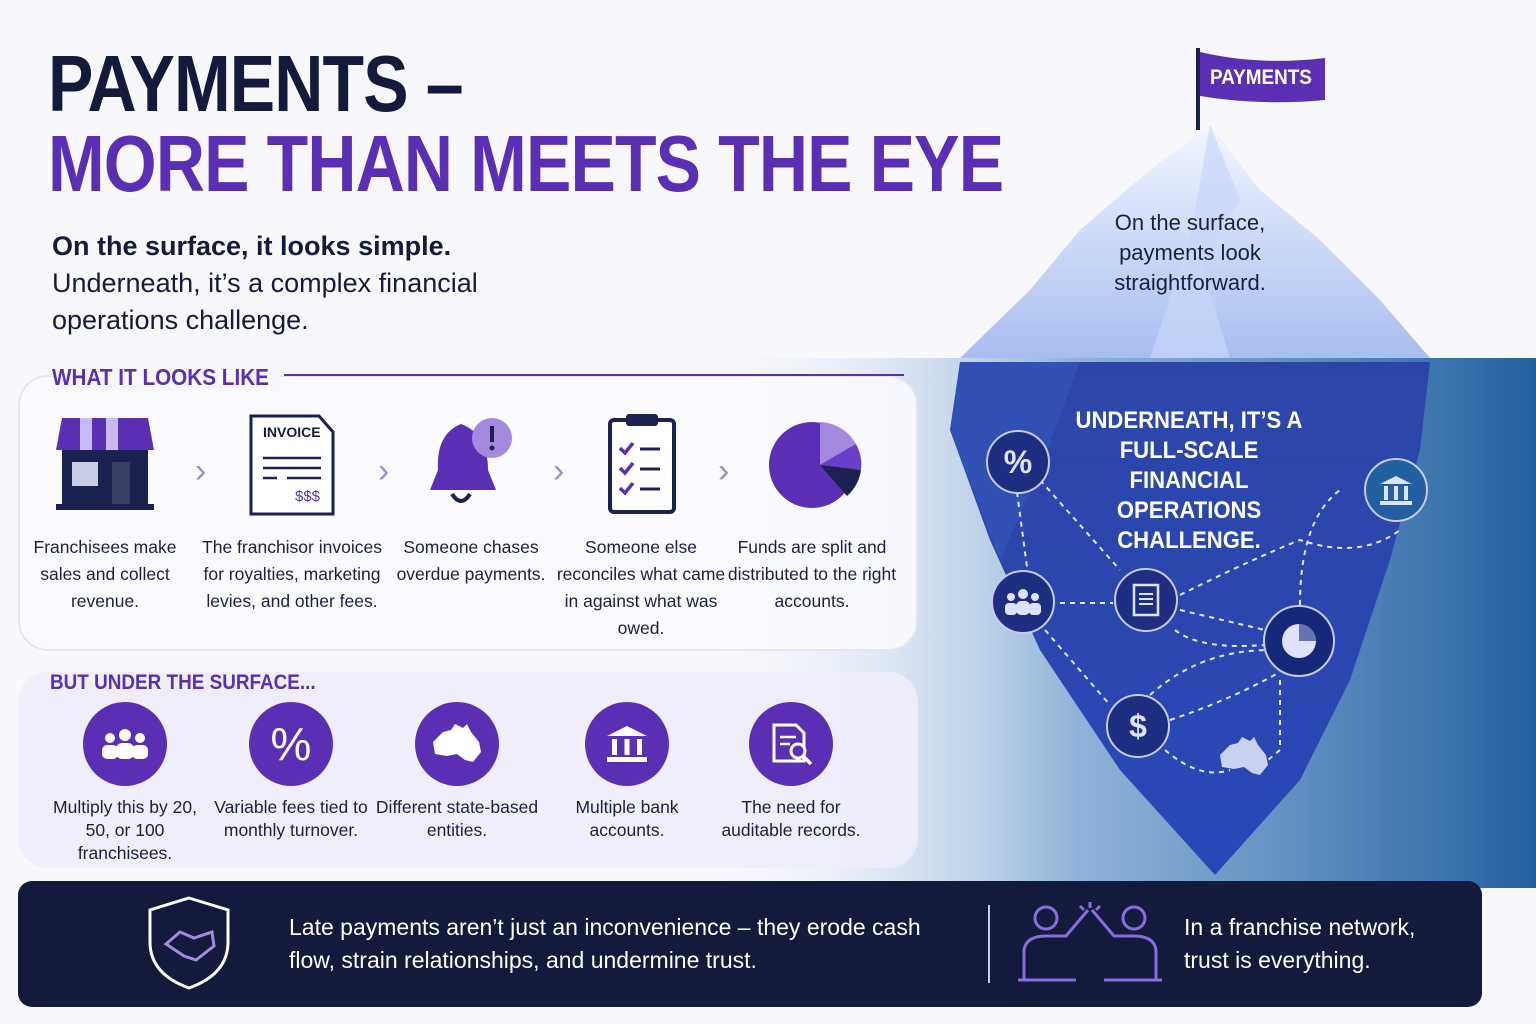  I want to click on invoice-label: INVOICE, so click(292, 432).